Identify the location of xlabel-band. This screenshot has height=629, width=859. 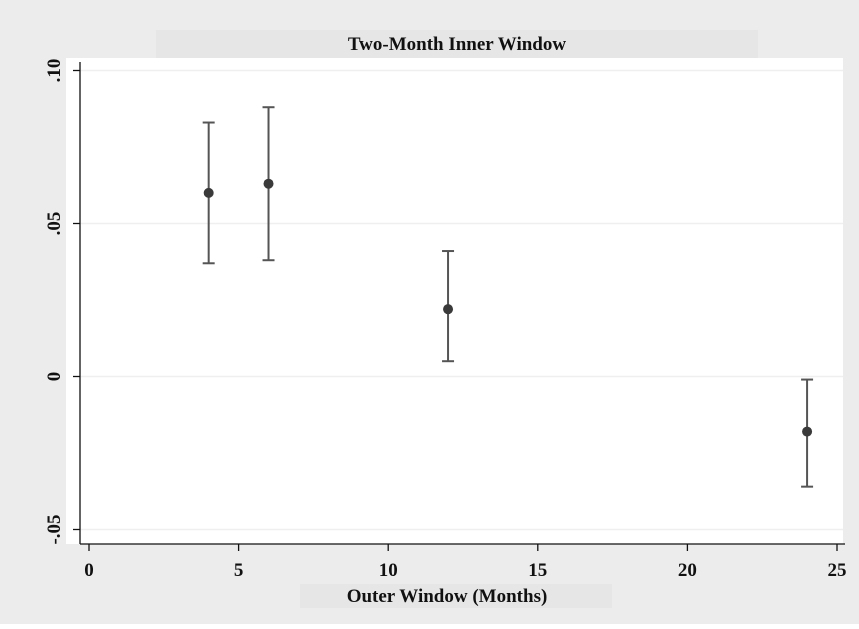
(456, 596).